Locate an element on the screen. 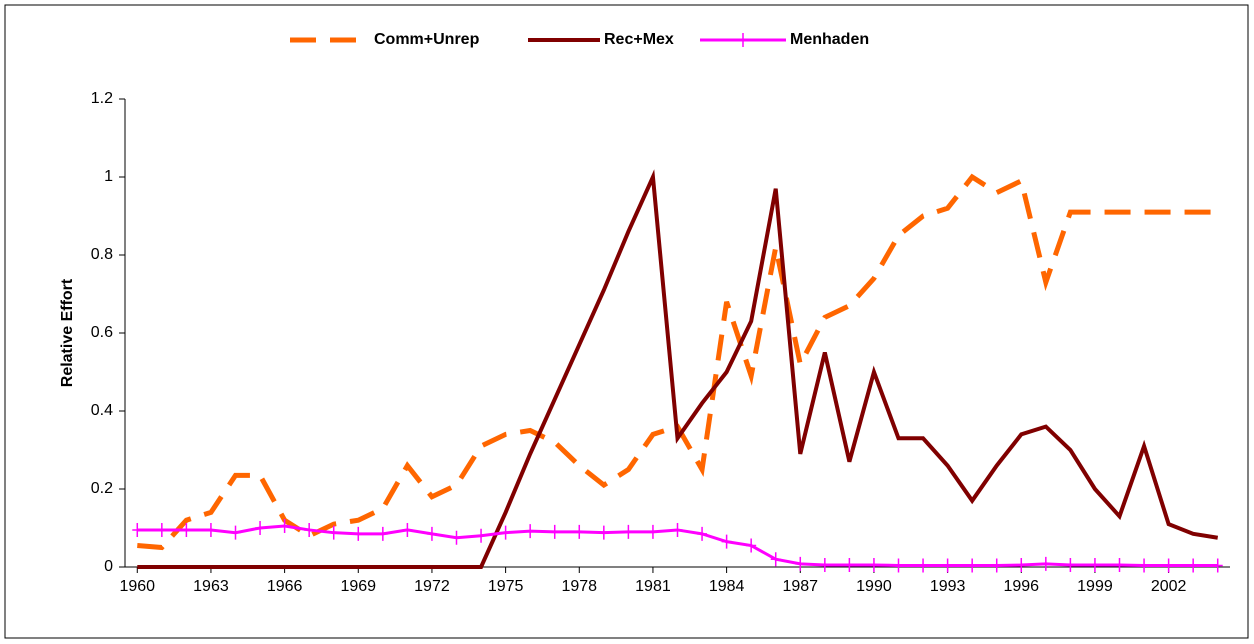 This screenshot has width=1254, height=644. x-tick-label: 1984 is located at coordinates (727, 586).